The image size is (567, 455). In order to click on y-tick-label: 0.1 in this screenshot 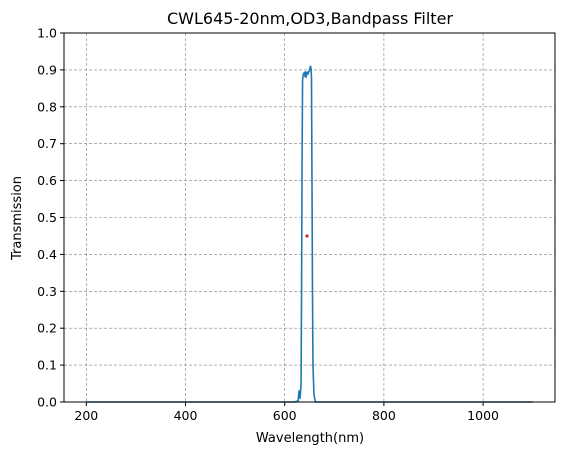, I will do `click(47, 365)`.